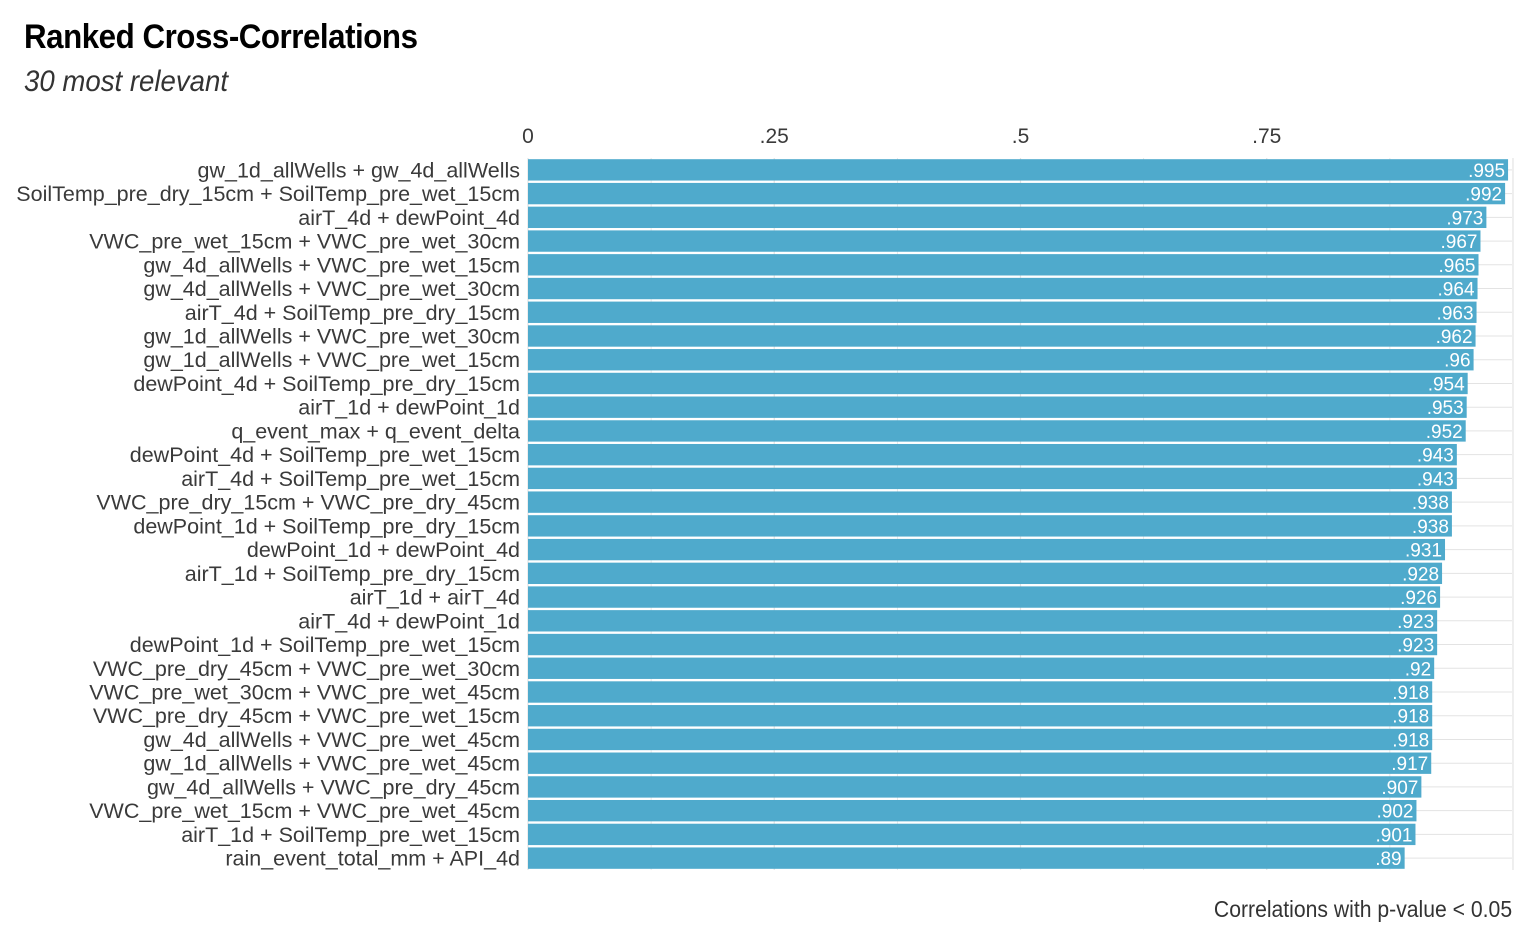 The width and height of the screenshot is (1536, 949). Describe the element at coordinates (331, 337) in the screenshot. I see `y-axis-label: gw_1d_allWells + VWC_pre_wet_30cm` at that location.